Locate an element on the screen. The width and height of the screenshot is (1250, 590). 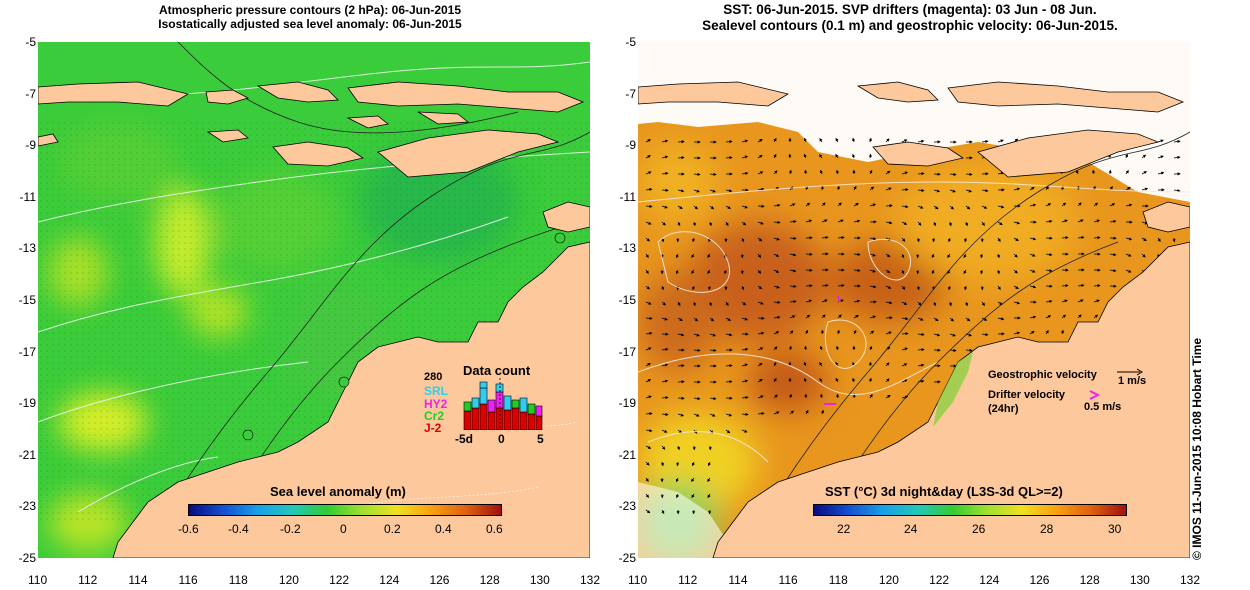
left-xtick: 126 is located at coordinates (439, 580).